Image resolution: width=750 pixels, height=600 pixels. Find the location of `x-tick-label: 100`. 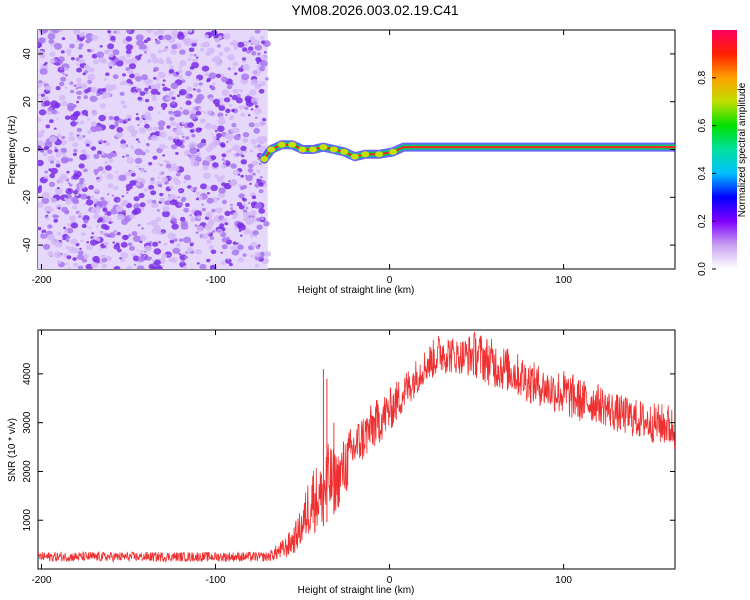

x-tick-label: 100 is located at coordinates (563, 580).